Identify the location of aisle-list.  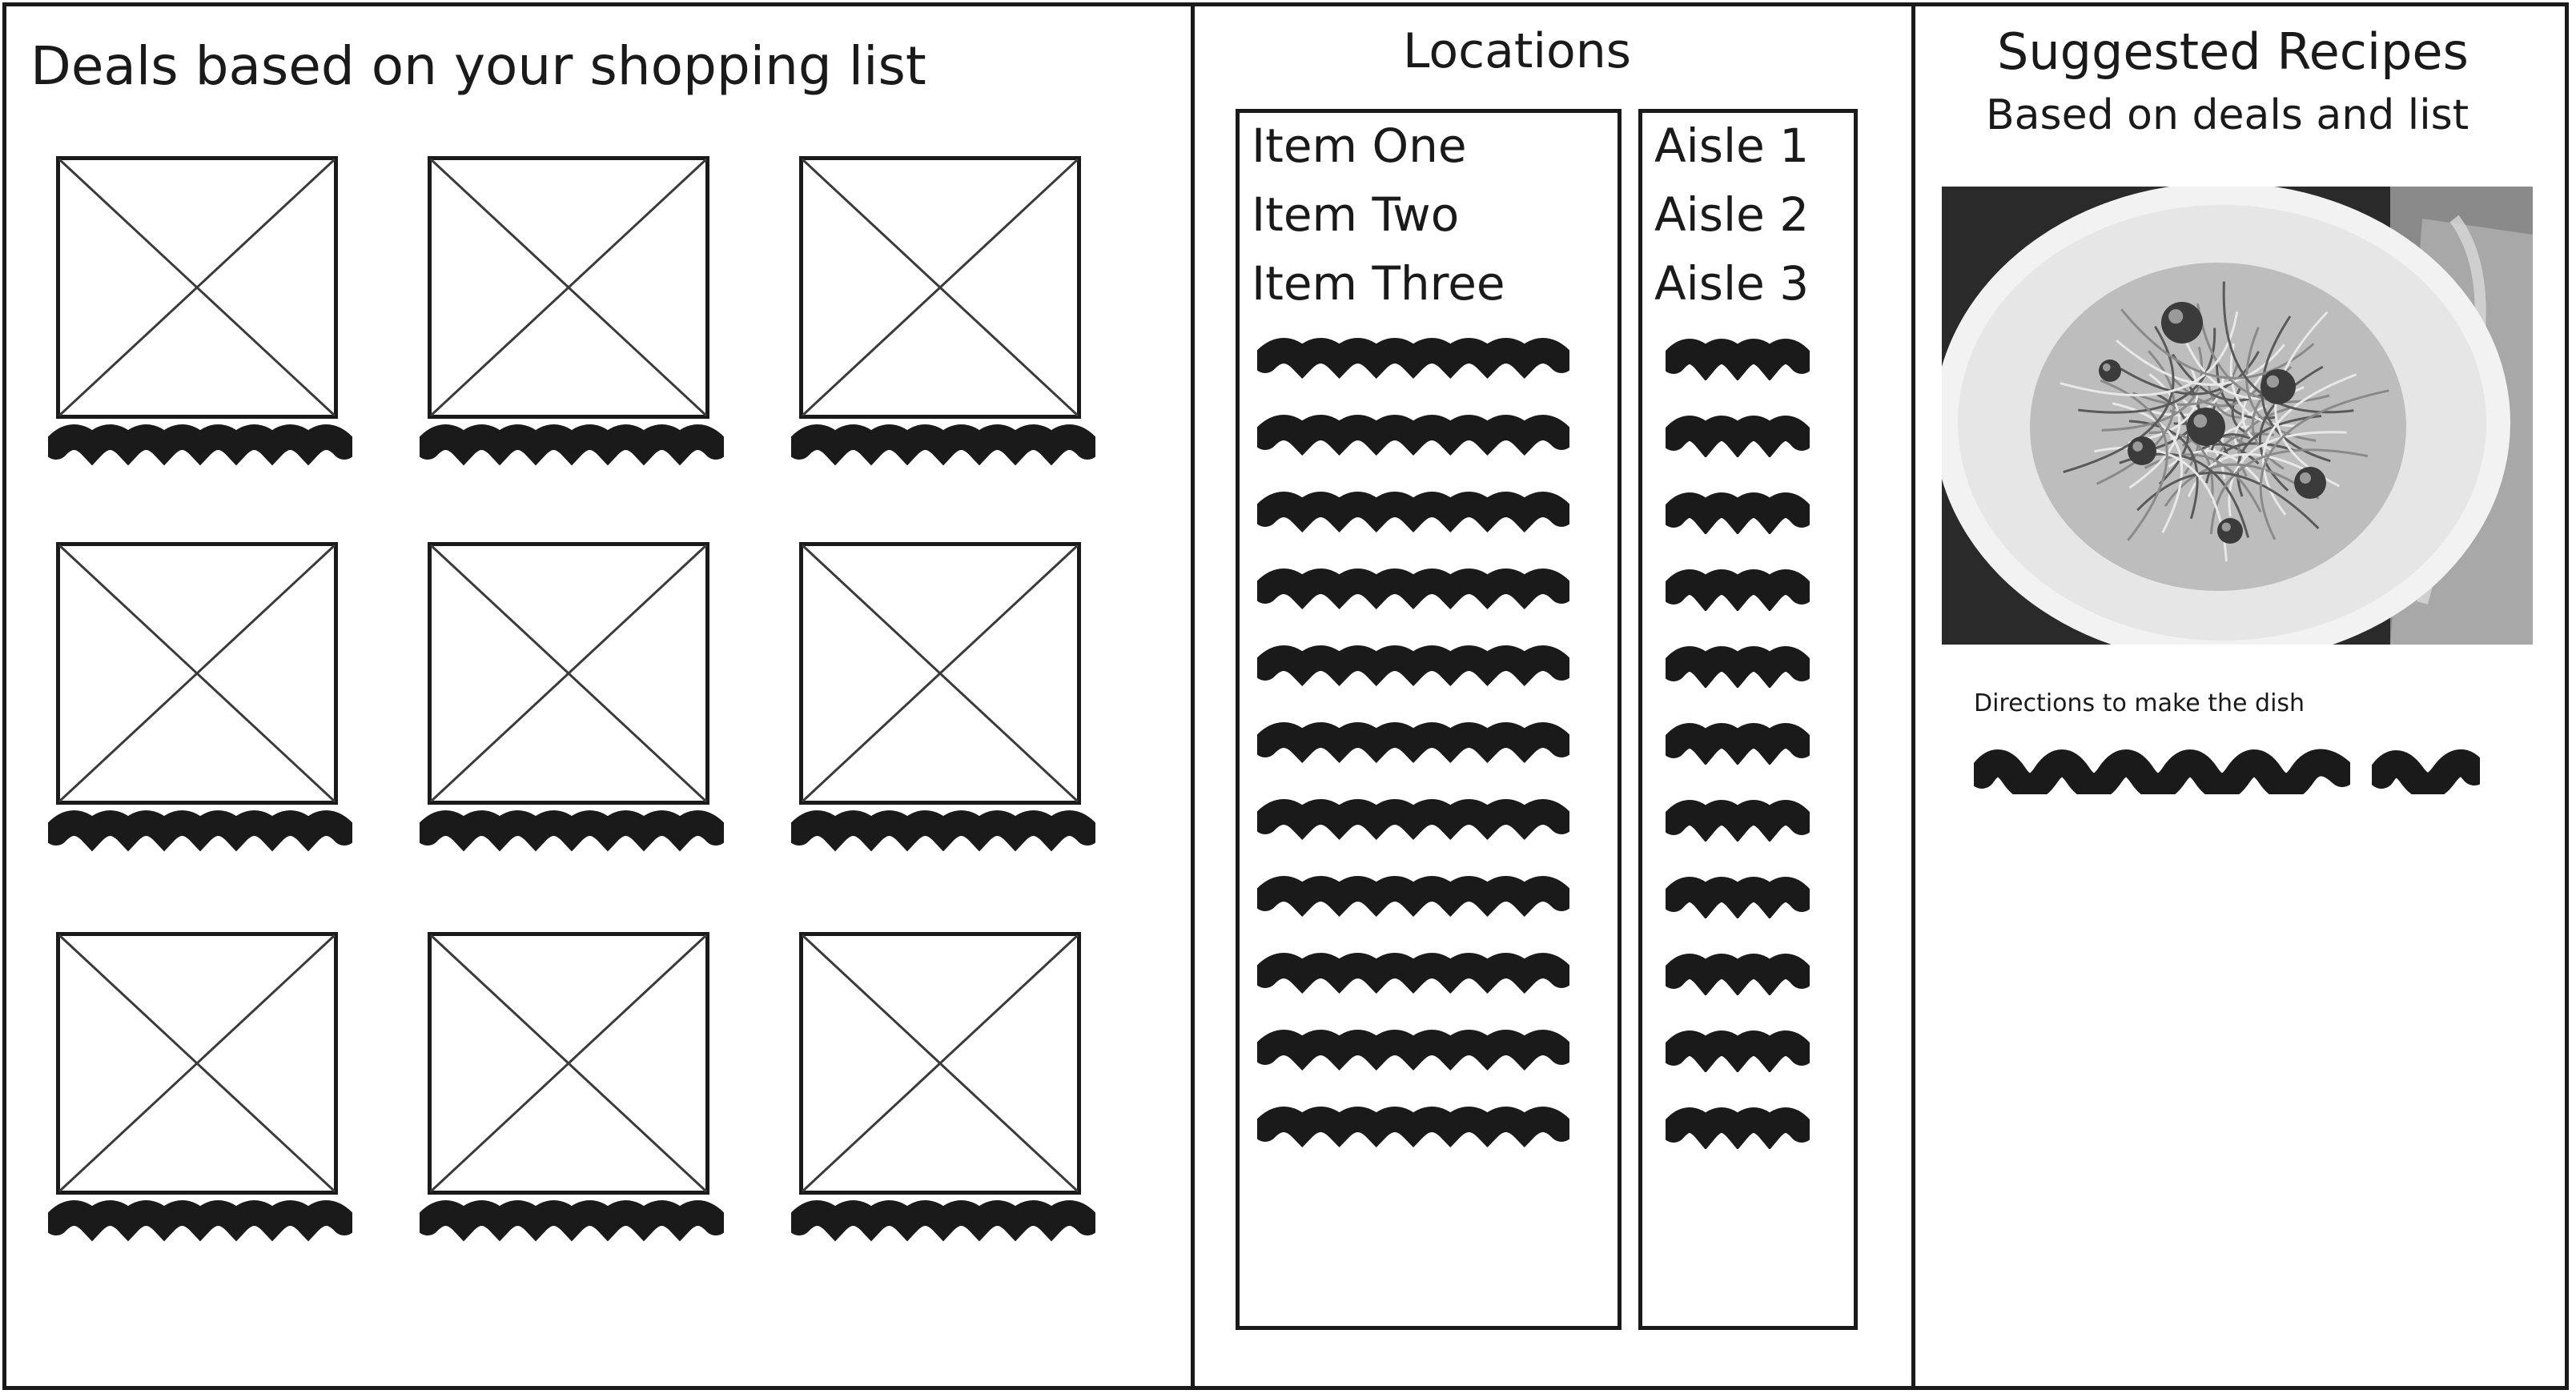
(1748, 719).